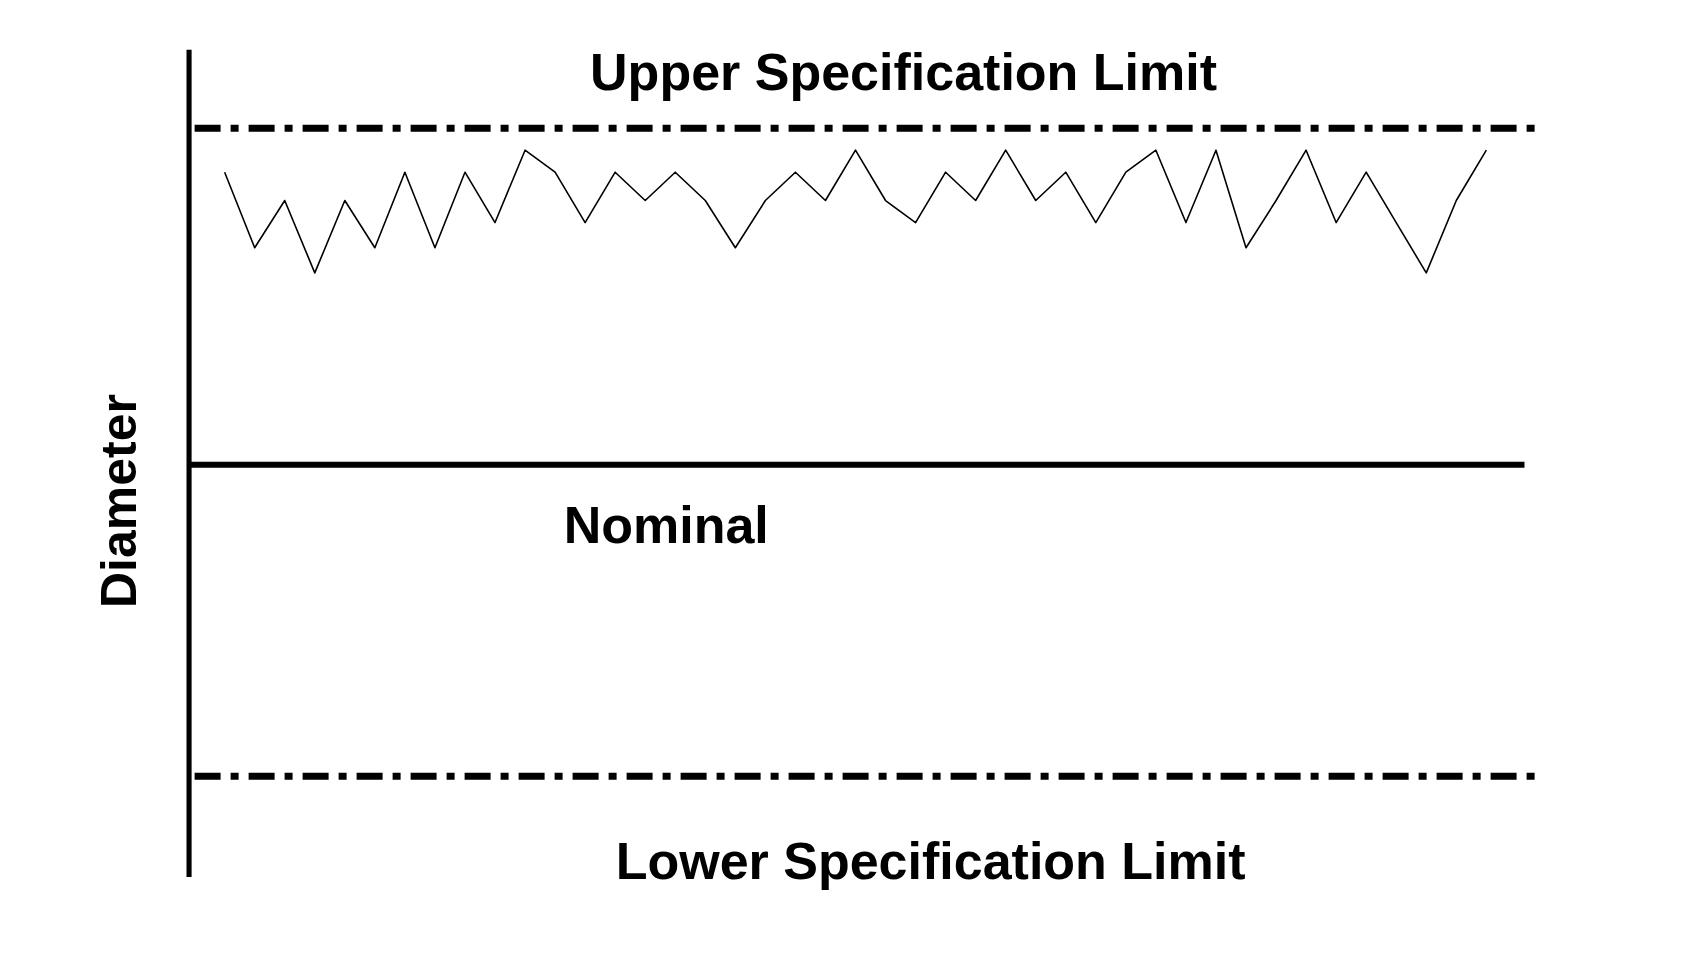 This screenshot has height=972, width=1694. What do you see at coordinates (930, 861) in the screenshot?
I see `ref-line-label: Lower Specification Limit` at bounding box center [930, 861].